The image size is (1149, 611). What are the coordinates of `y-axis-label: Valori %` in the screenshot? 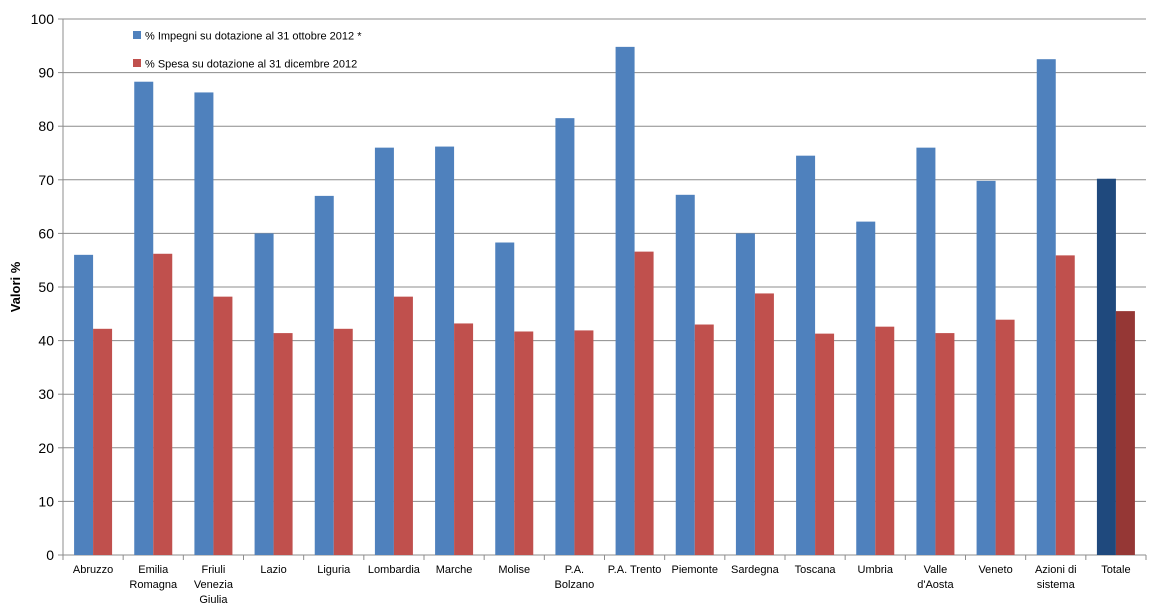 It's located at (15, 286).